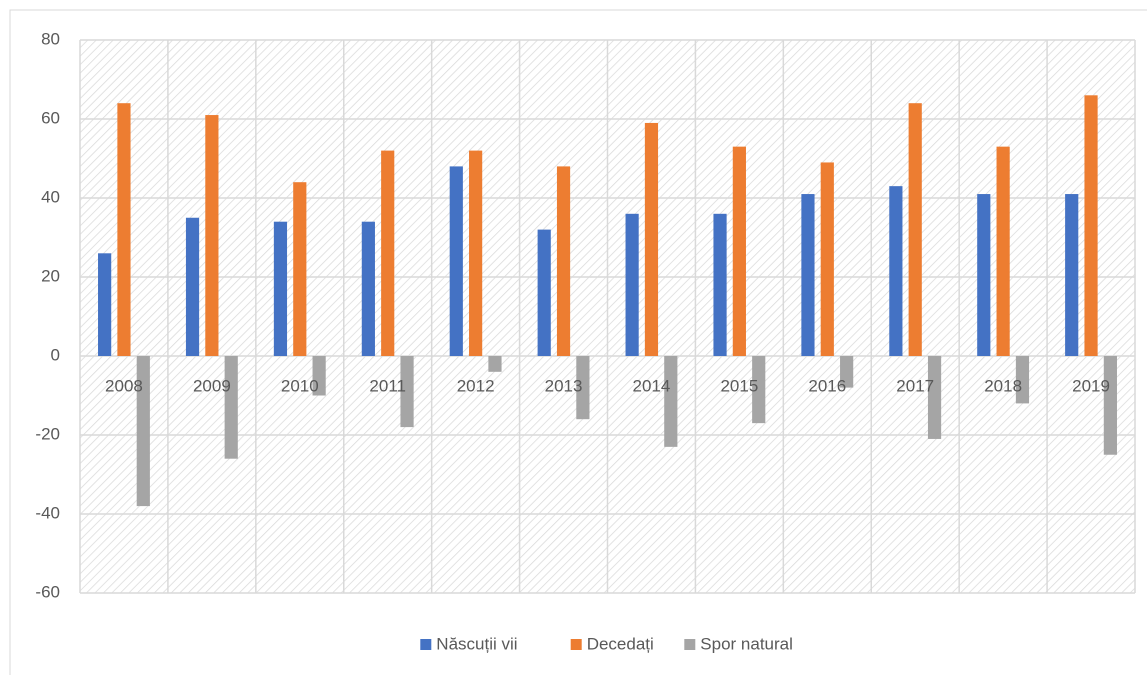 The width and height of the screenshot is (1147, 675). What do you see at coordinates (652, 385) in the screenshot?
I see `x-tick-label: 2014` at bounding box center [652, 385].